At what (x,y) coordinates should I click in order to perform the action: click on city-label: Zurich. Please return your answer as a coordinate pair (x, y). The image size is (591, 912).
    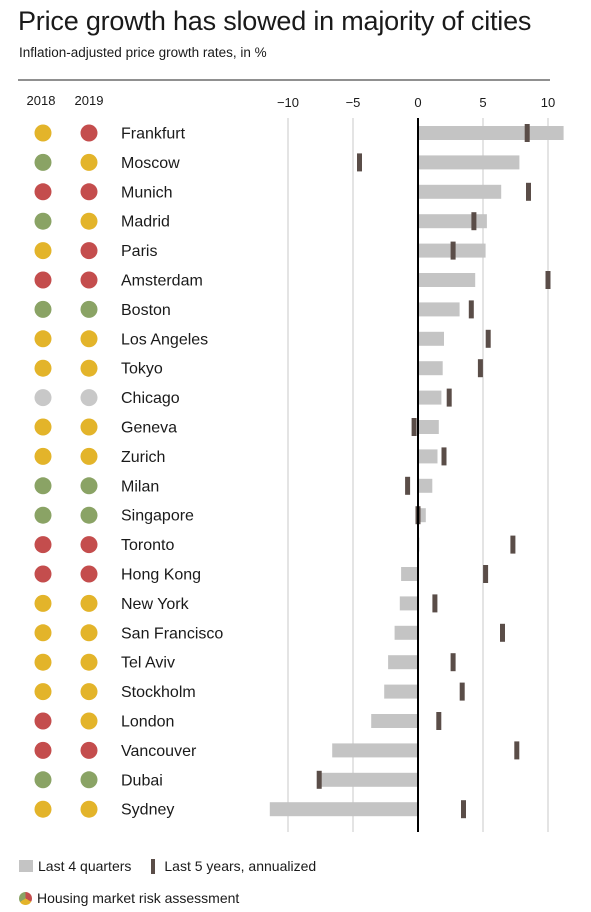
    Looking at the image, I should click on (143, 457).